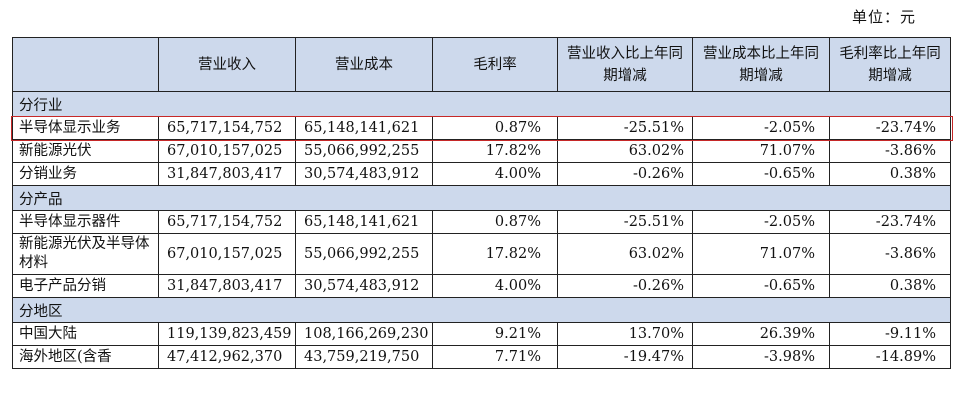  I want to click on section-title: 分地区, so click(481, 310).